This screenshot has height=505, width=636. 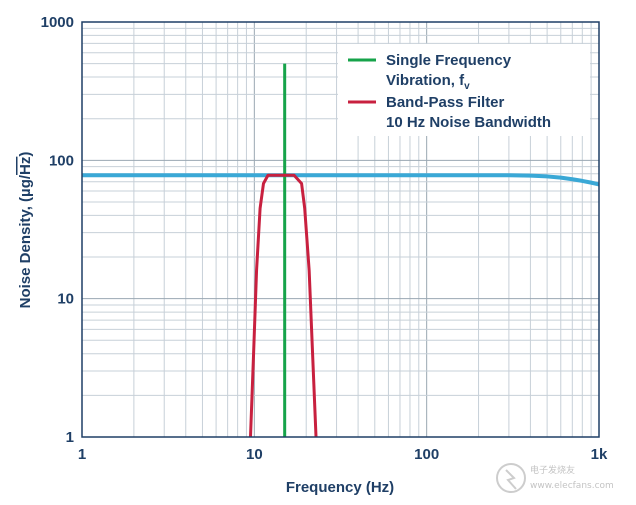 What do you see at coordinates (599, 454) in the screenshot?
I see `x-tick-label: 1k` at bounding box center [599, 454].